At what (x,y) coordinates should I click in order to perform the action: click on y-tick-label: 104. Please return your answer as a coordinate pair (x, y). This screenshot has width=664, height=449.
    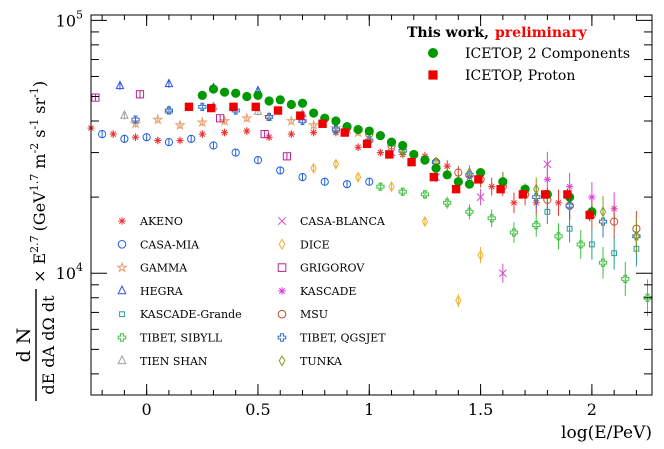
    Looking at the image, I should click on (69, 272).